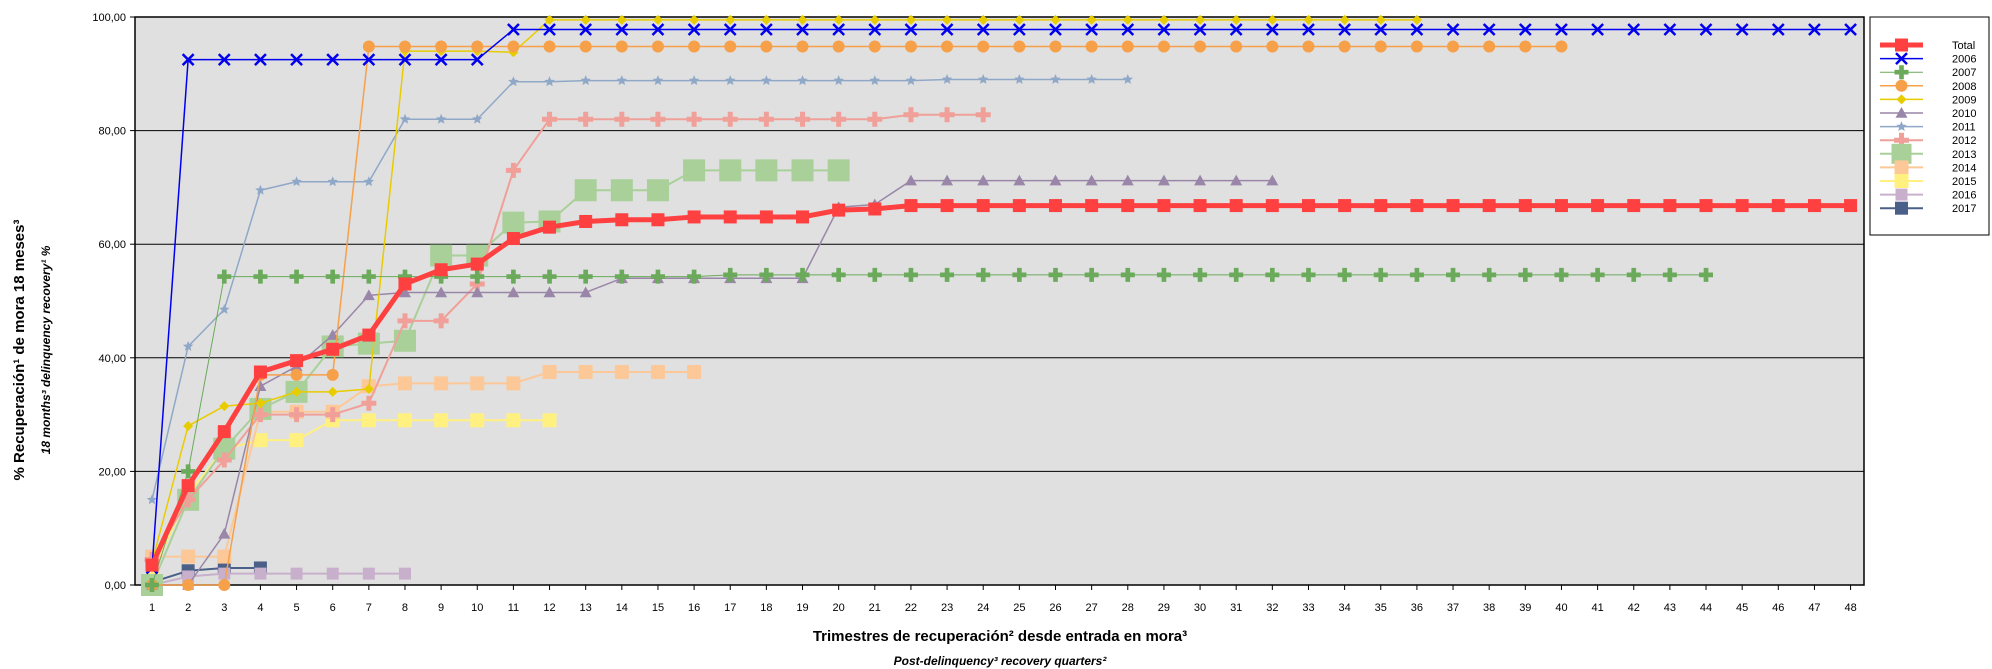 The height and width of the screenshot is (669, 1992). Describe the element at coordinates (1001, 661) in the screenshot. I see `x-axis-subtitle: Post-delinquency³ recovery quarters²` at that location.